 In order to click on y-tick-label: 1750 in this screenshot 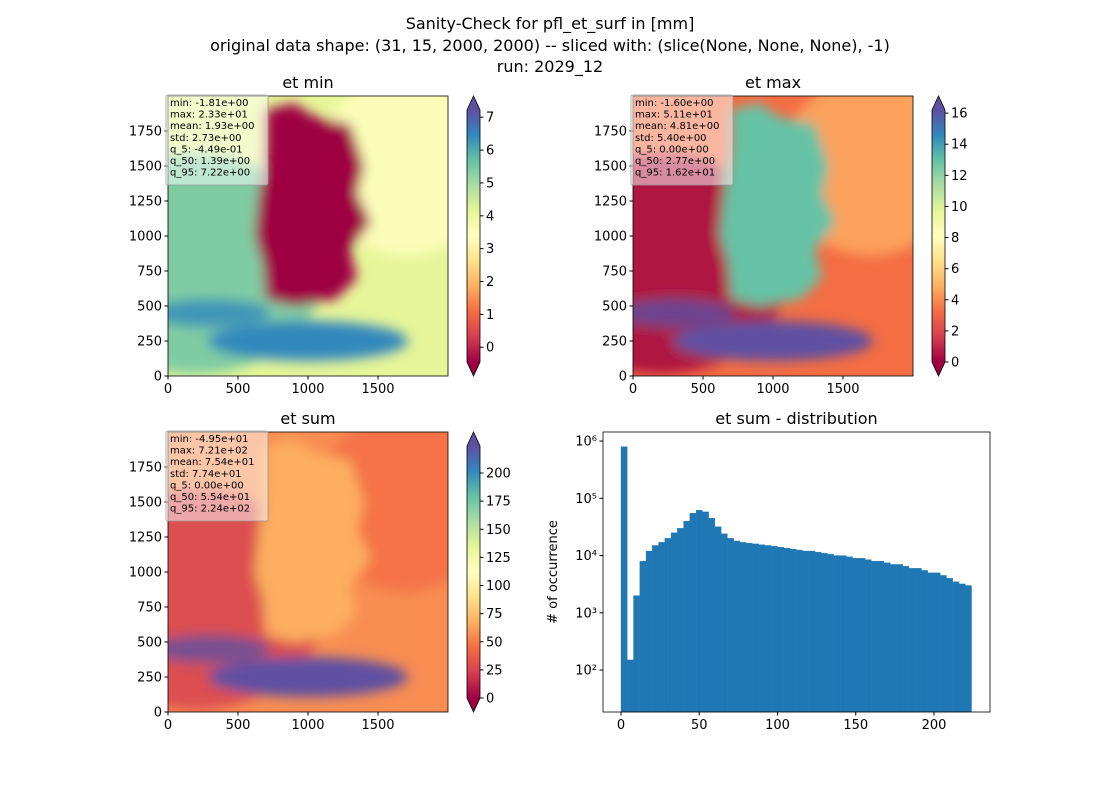, I will do `click(145, 132)`.